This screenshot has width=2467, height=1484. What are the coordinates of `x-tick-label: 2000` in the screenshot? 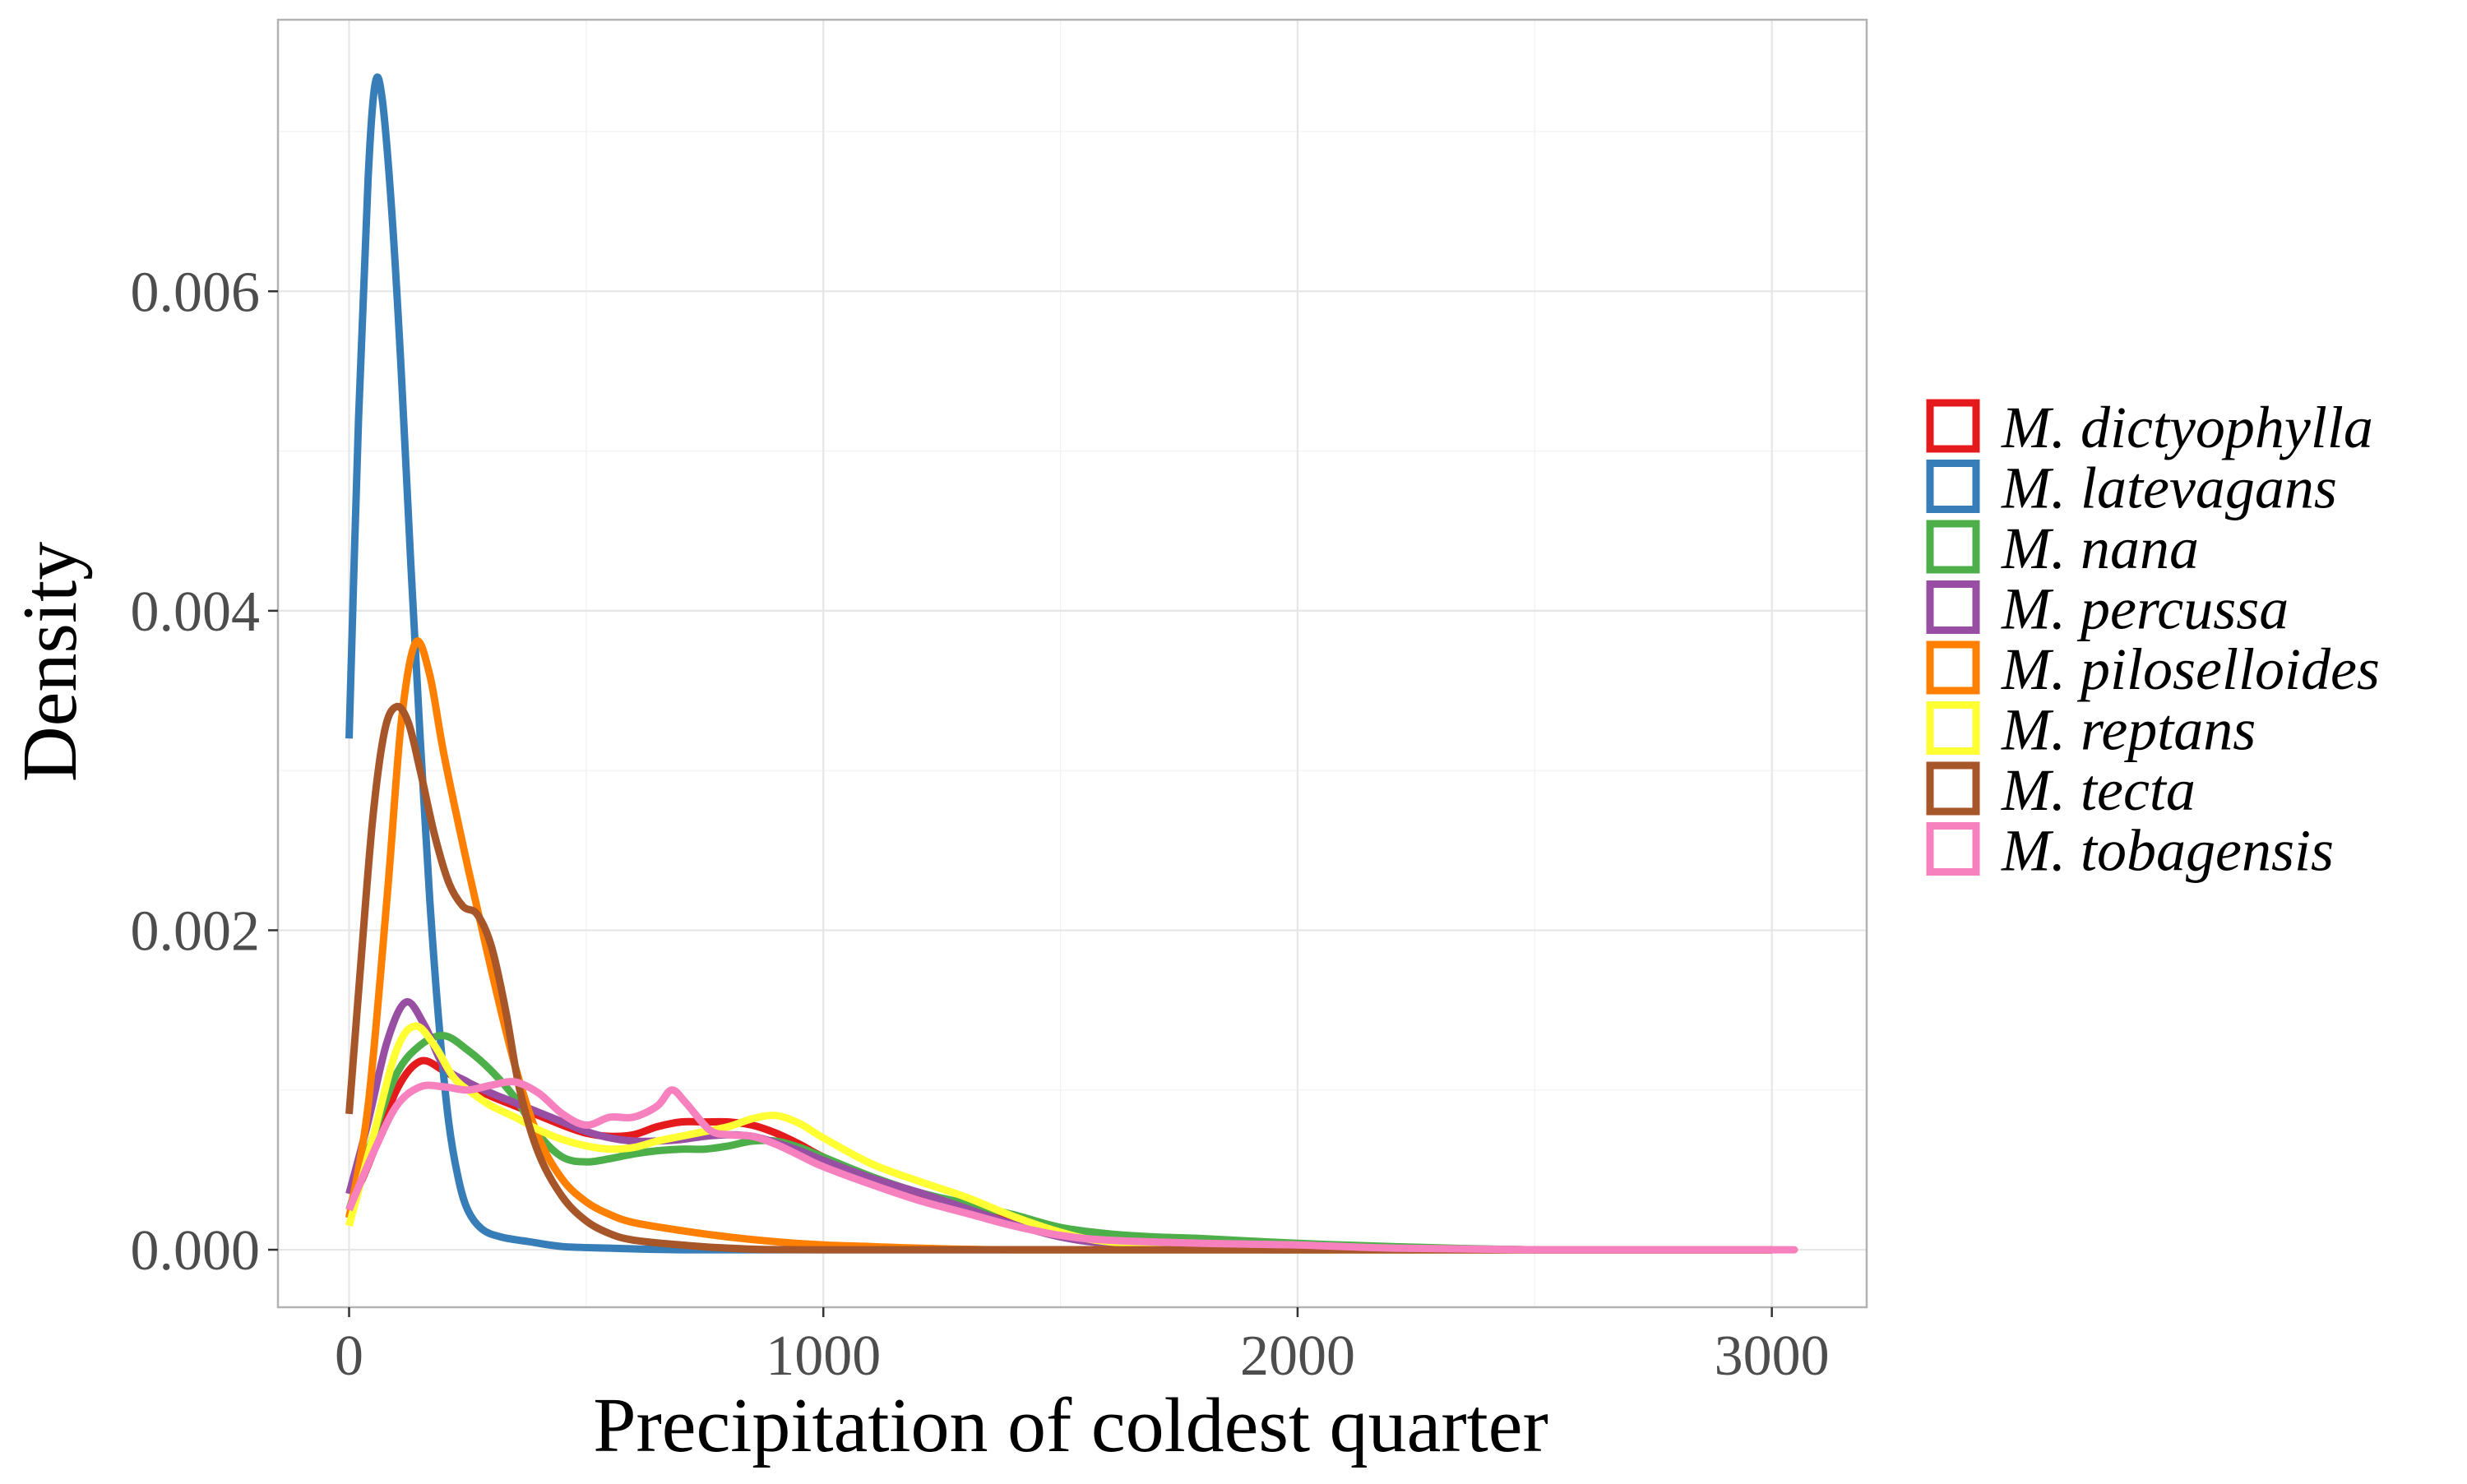 It's located at (1297, 1357).